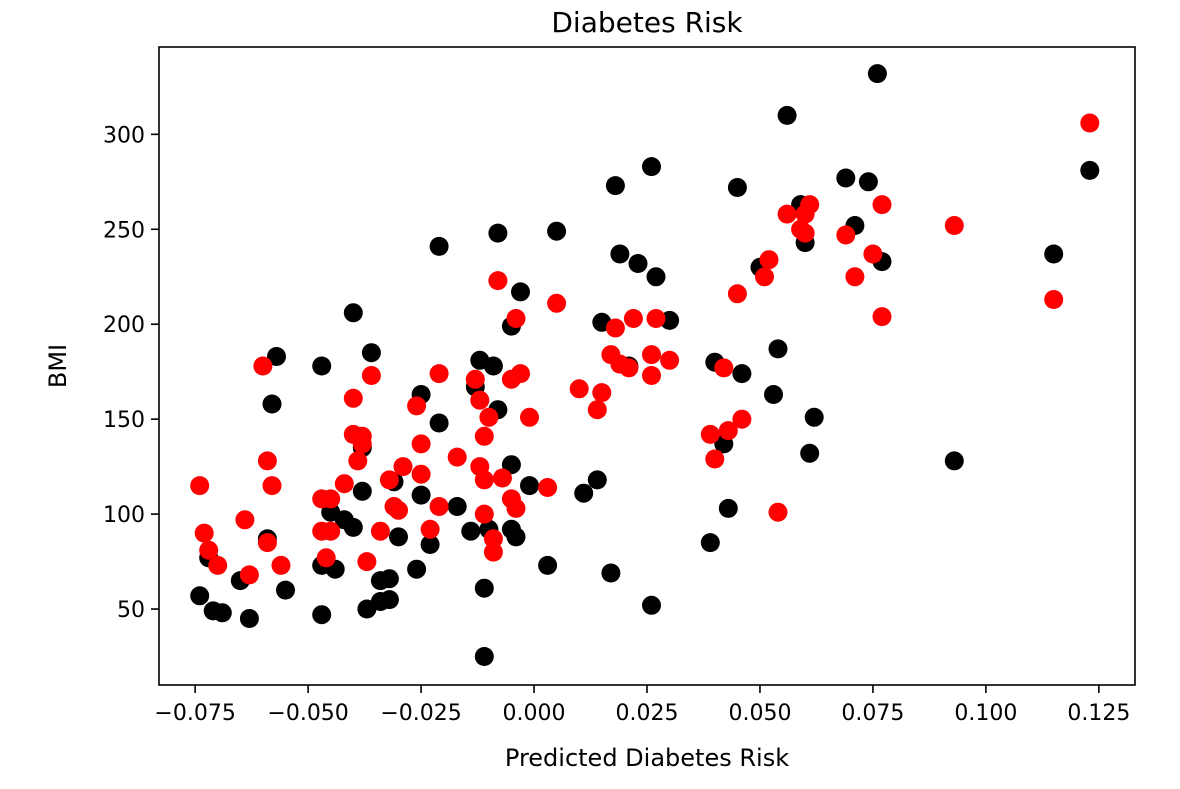  I want to click on y-tick-label-5: 300, so click(124, 135).